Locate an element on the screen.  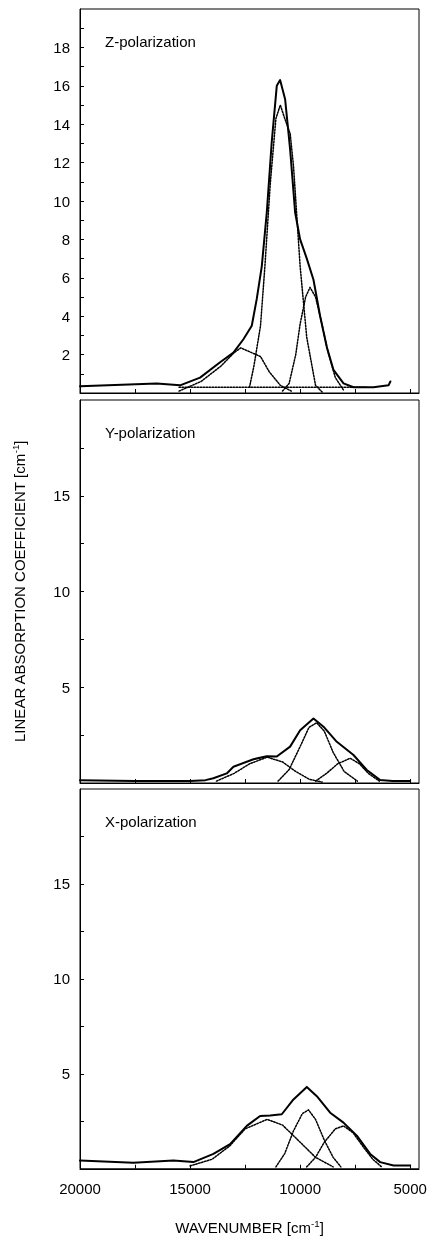
x-tick-label: 10000 is located at coordinates (300, 1188).